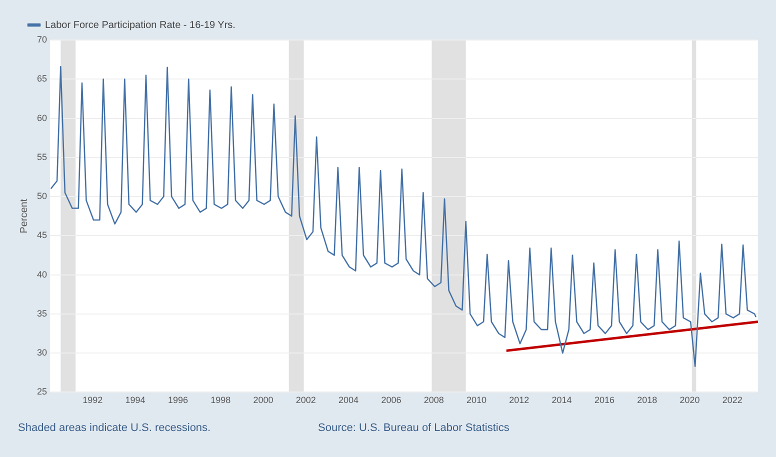 This screenshot has width=776, height=457. What do you see at coordinates (434, 400) in the screenshot?
I see `x-tick-label: 2008` at bounding box center [434, 400].